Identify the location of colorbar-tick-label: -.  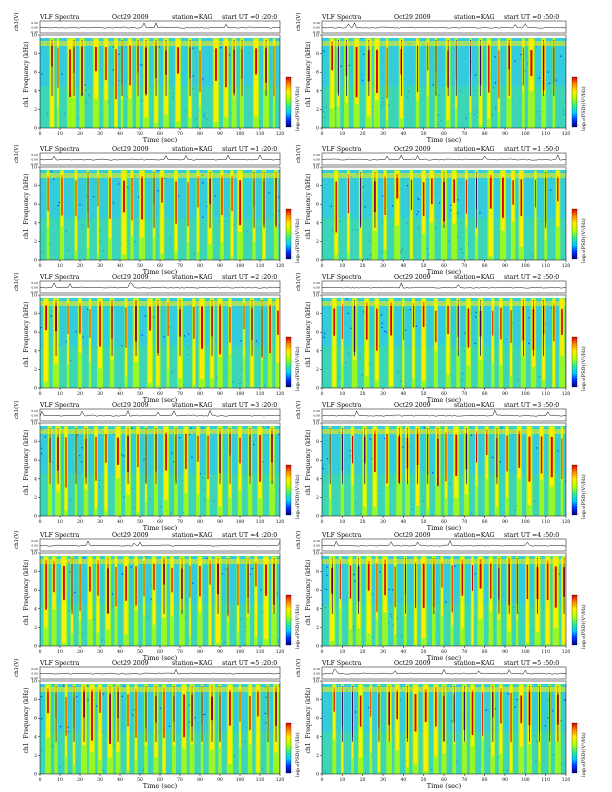
(579, 77).